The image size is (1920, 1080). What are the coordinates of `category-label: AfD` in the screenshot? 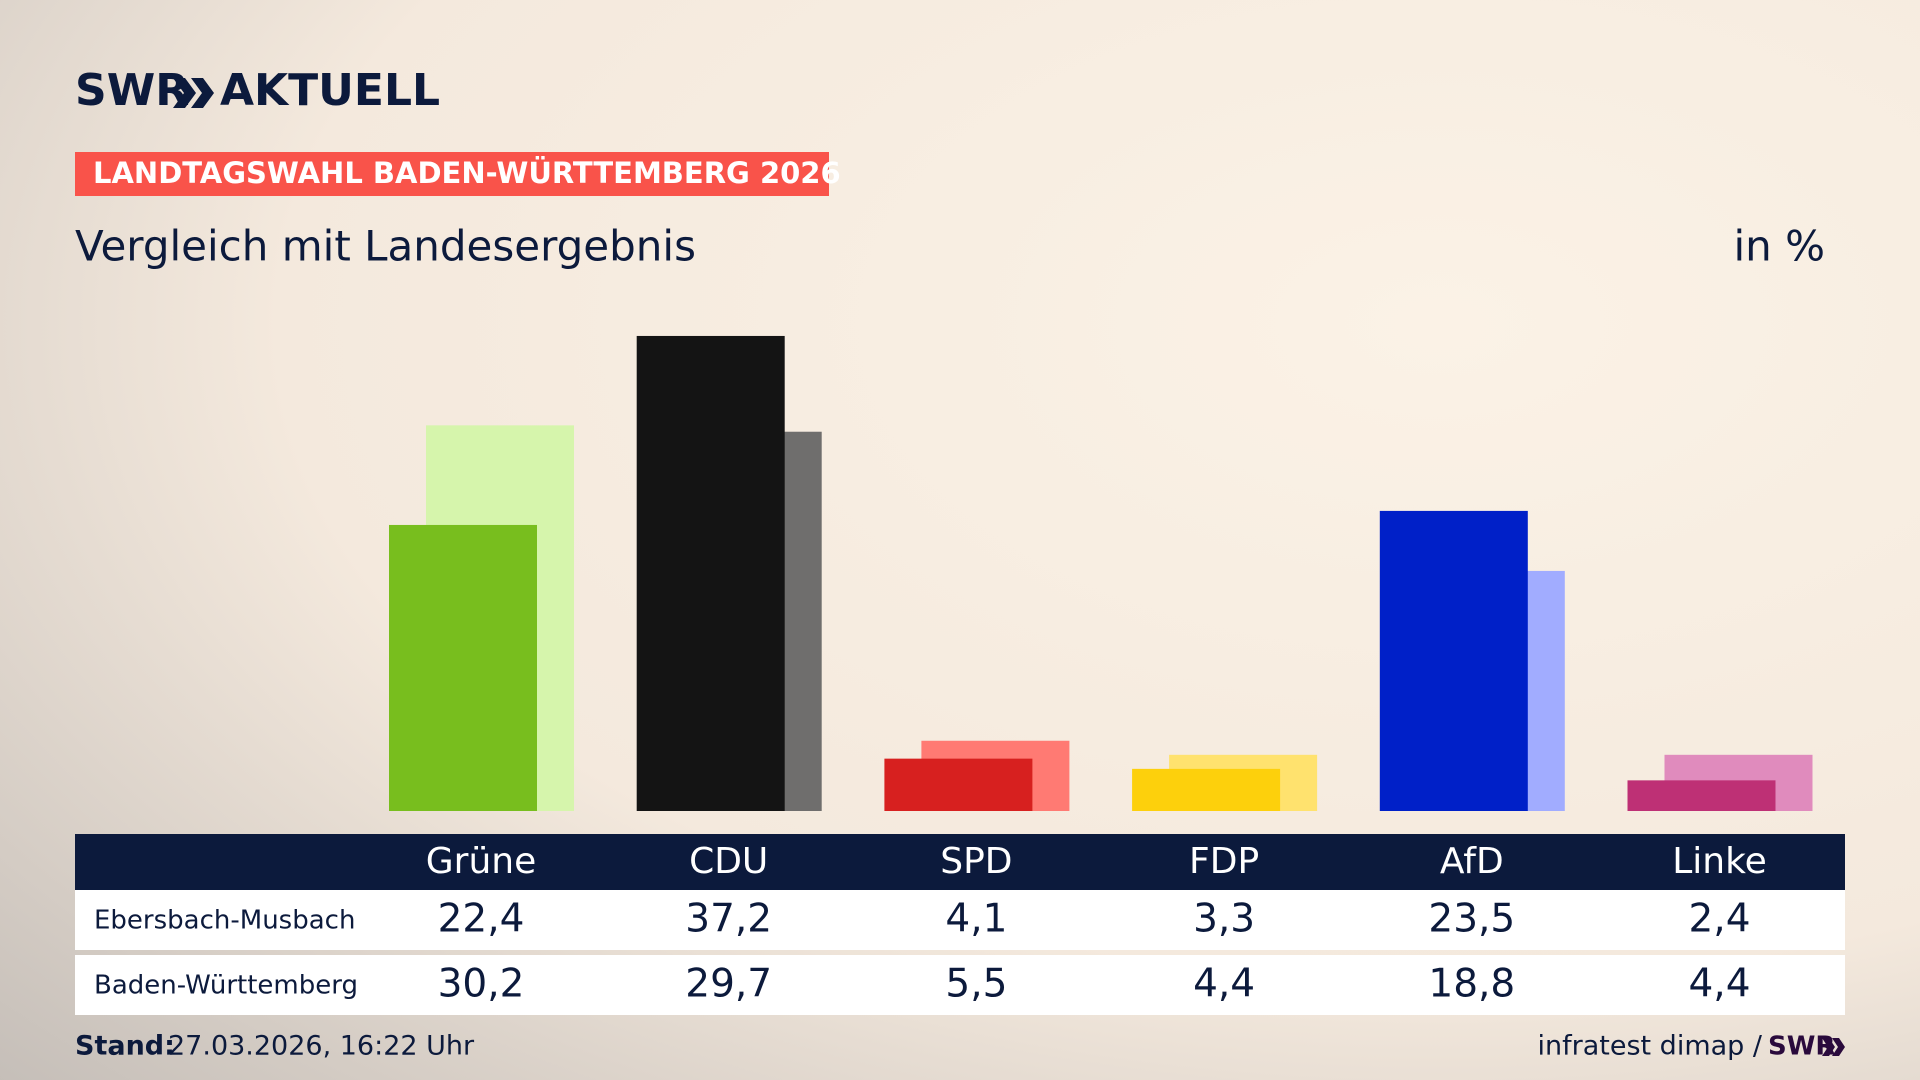 It's located at (1472, 861).